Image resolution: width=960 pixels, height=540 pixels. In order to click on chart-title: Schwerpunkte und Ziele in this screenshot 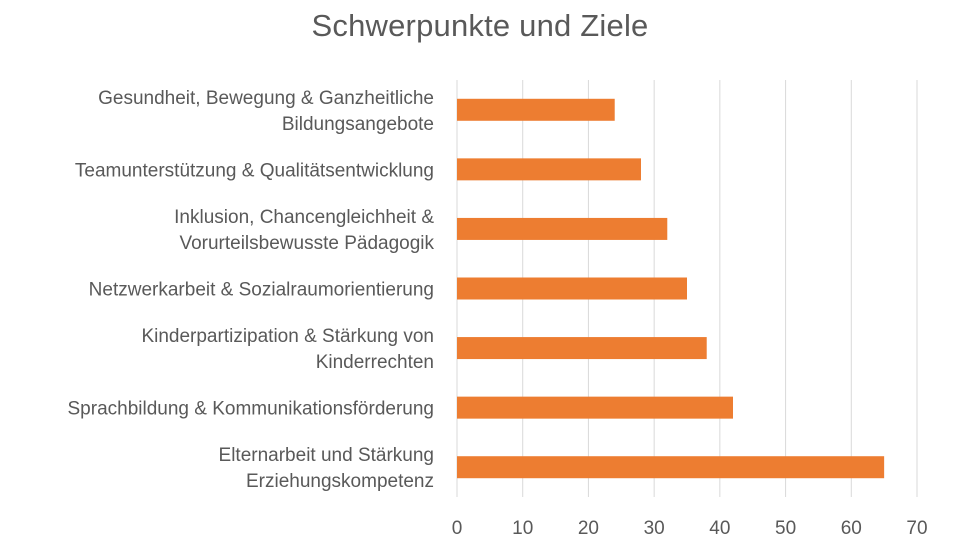, I will do `click(480, 25)`.